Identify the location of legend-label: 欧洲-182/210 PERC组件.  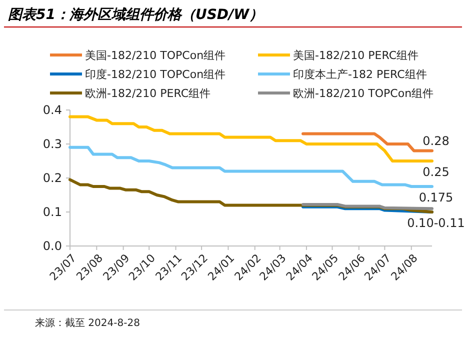
(148, 93).